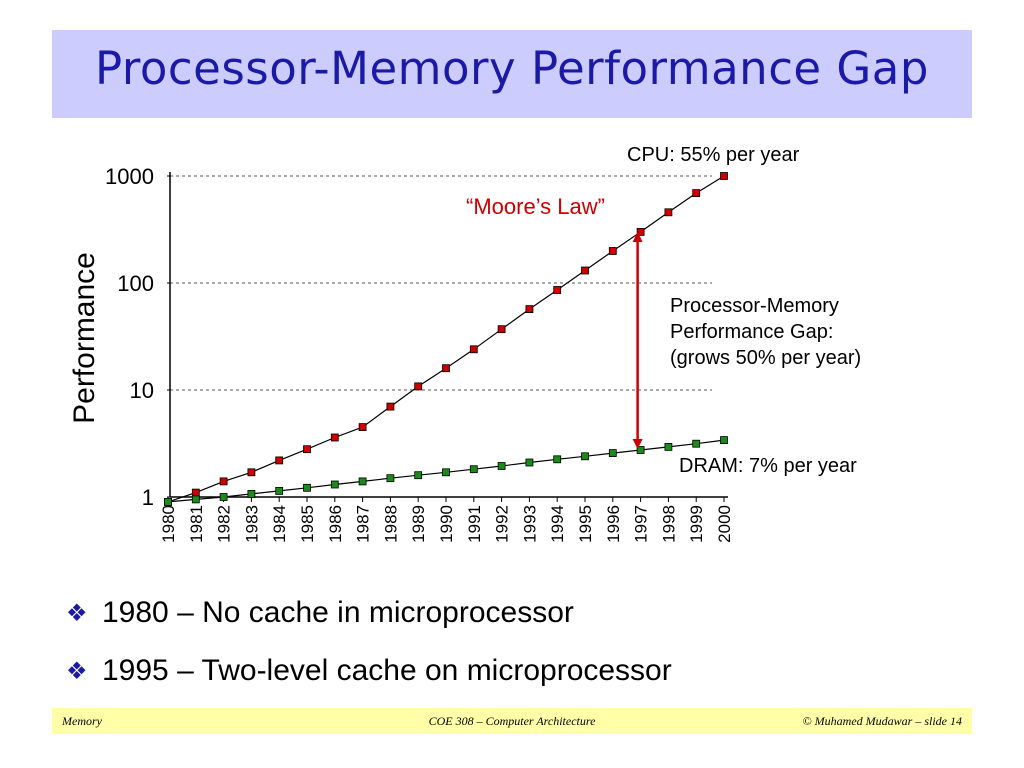  I want to click on bullet-text: 1980 – No cache in microprocessor, so click(338, 612).